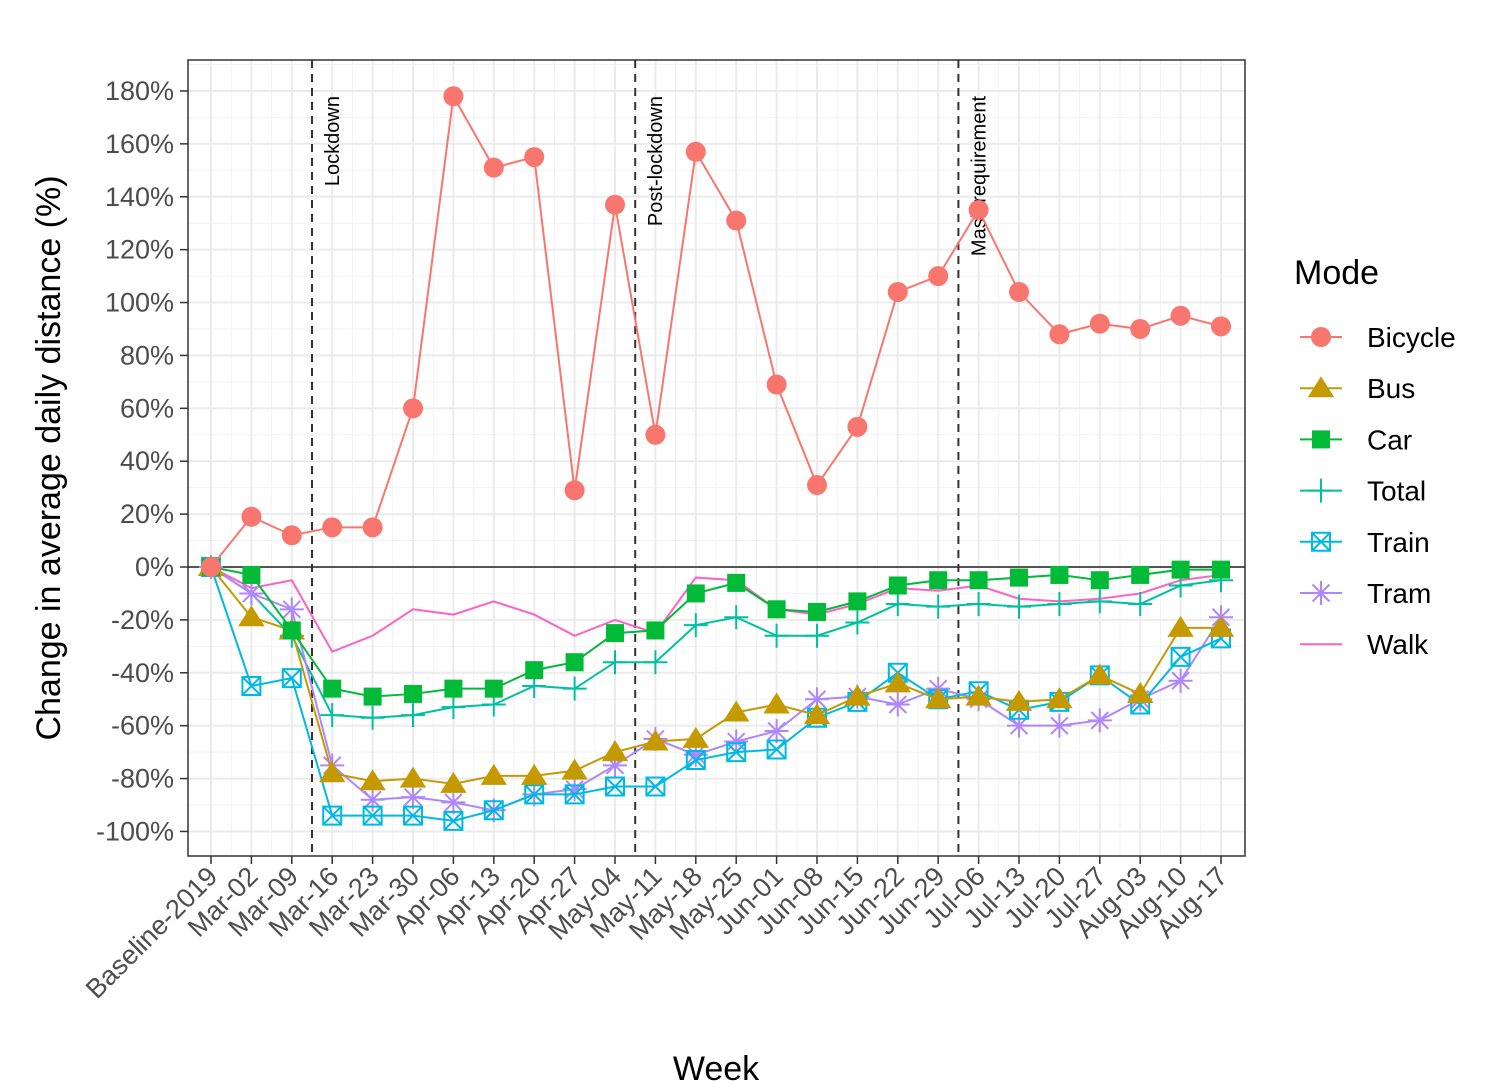 Image resolution: width=1506 pixels, height=1088 pixels. I want to click on y-tick-label: 160%, so click(139, 144).